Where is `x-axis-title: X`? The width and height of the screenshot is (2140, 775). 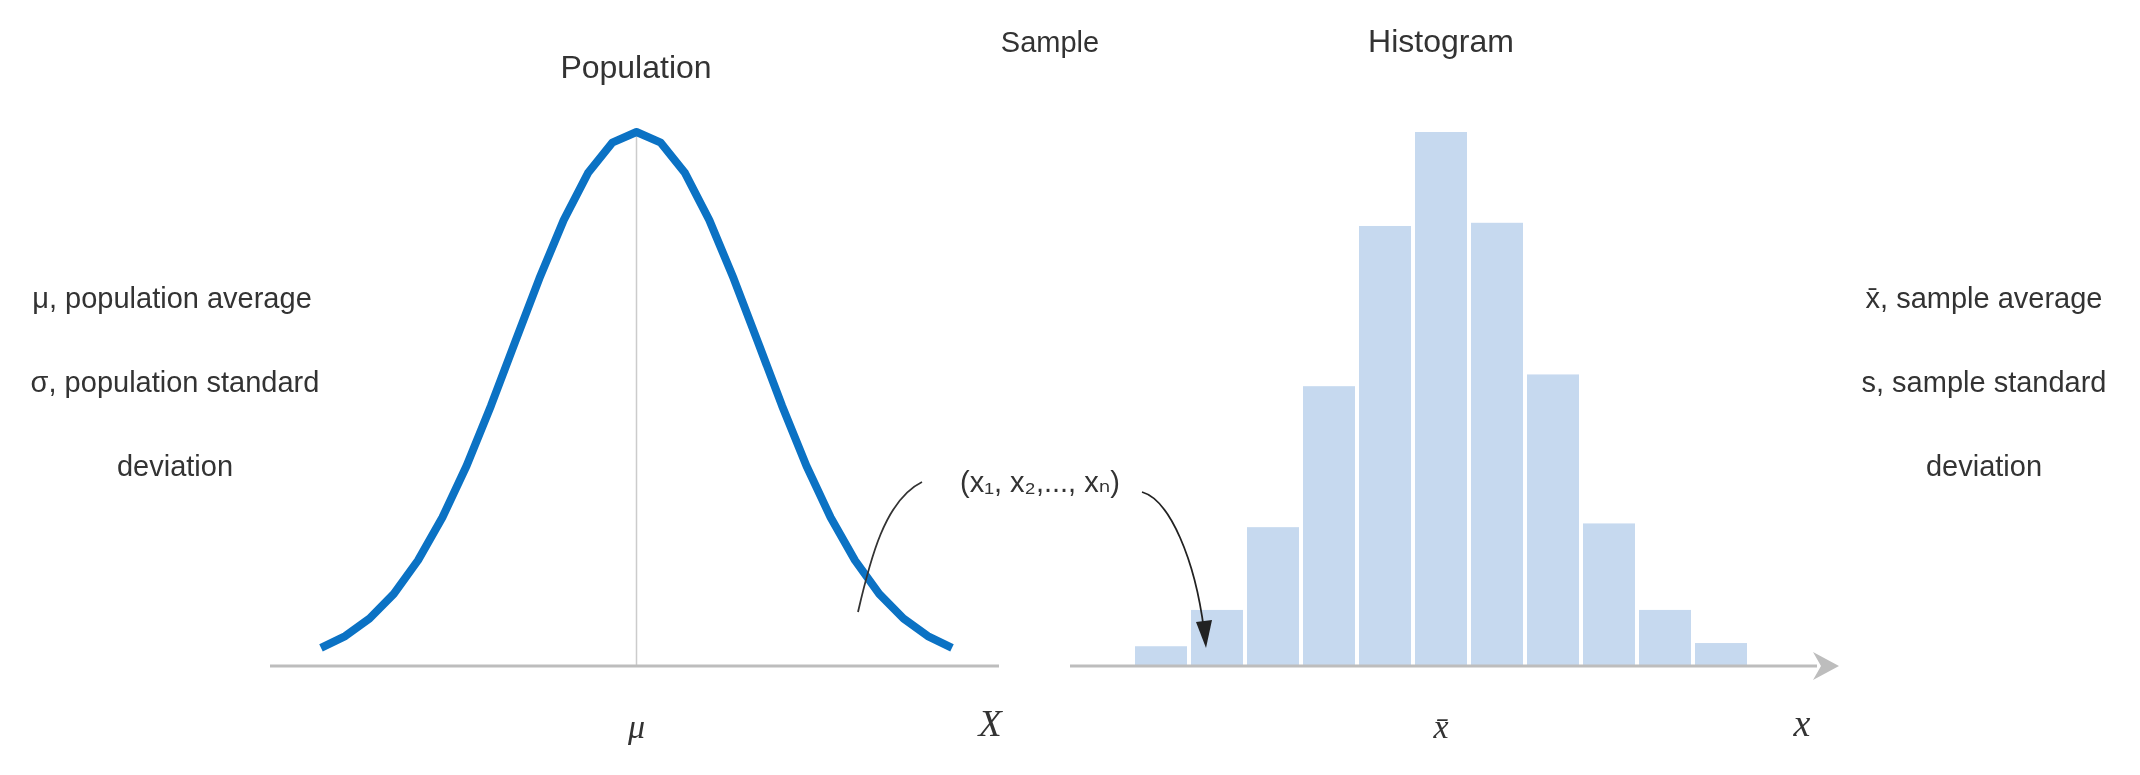 x-axis-title: X is located at coordinates (990, 723).